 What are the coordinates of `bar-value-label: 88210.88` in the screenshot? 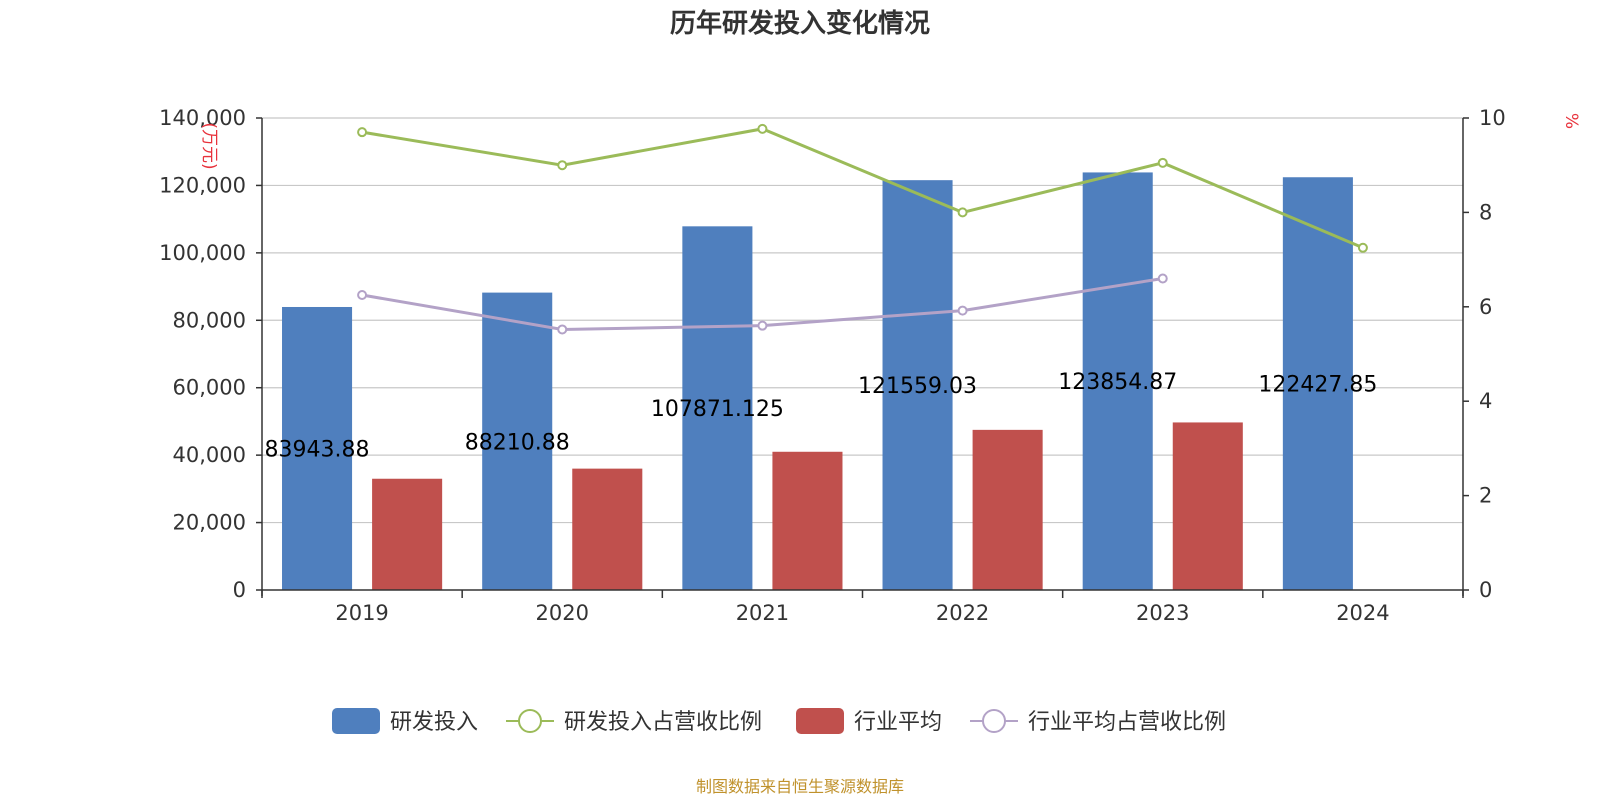 It's located at (517, 442).